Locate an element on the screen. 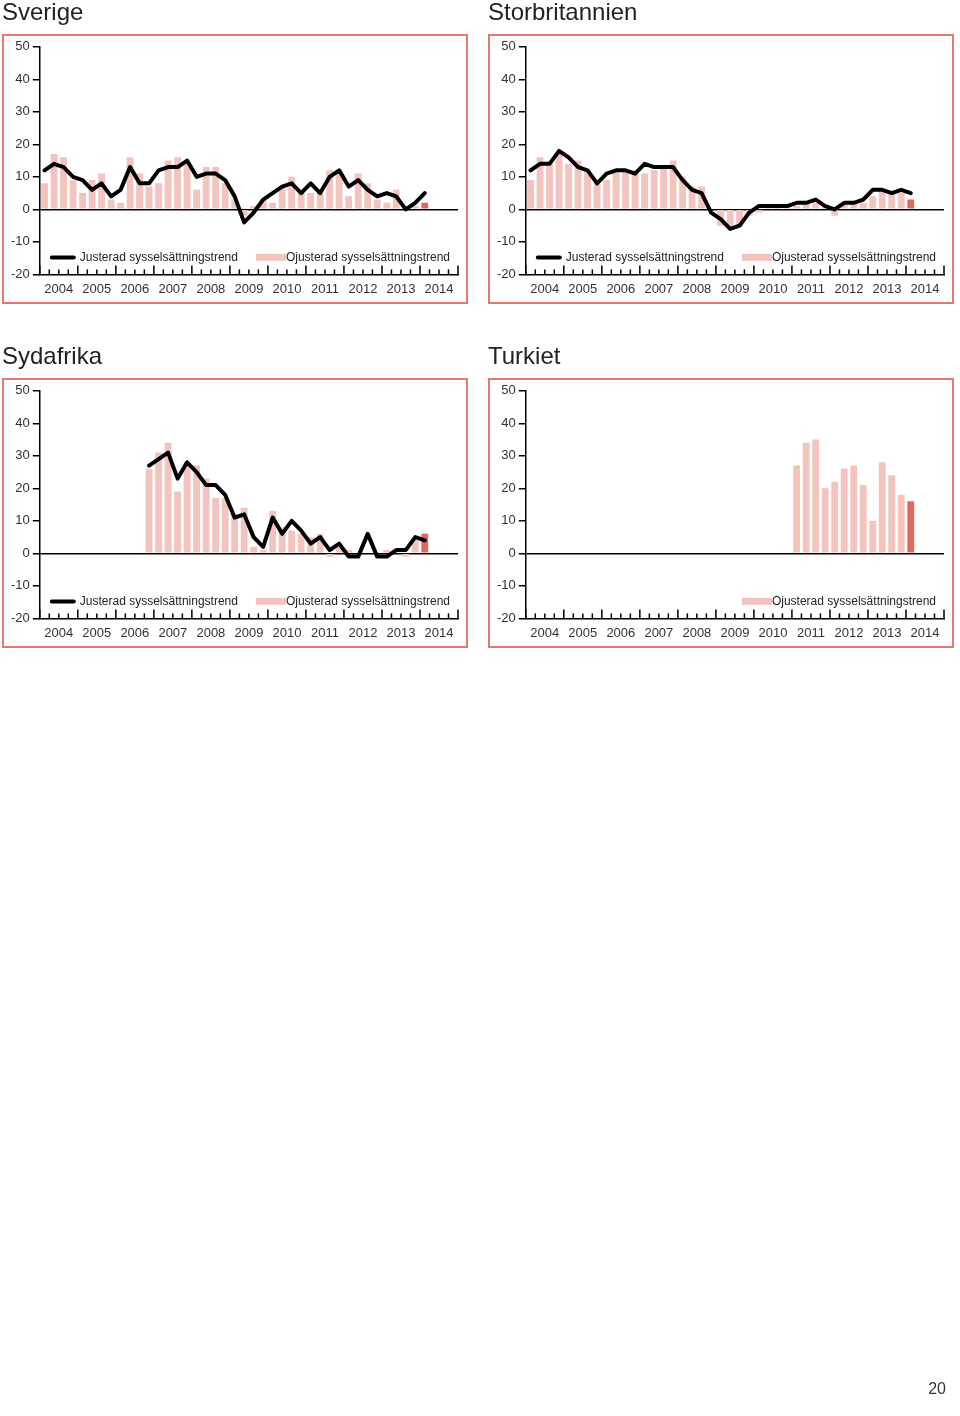 The image size is (960, 1416). text: 20 is located at coordinates (937, 1389).